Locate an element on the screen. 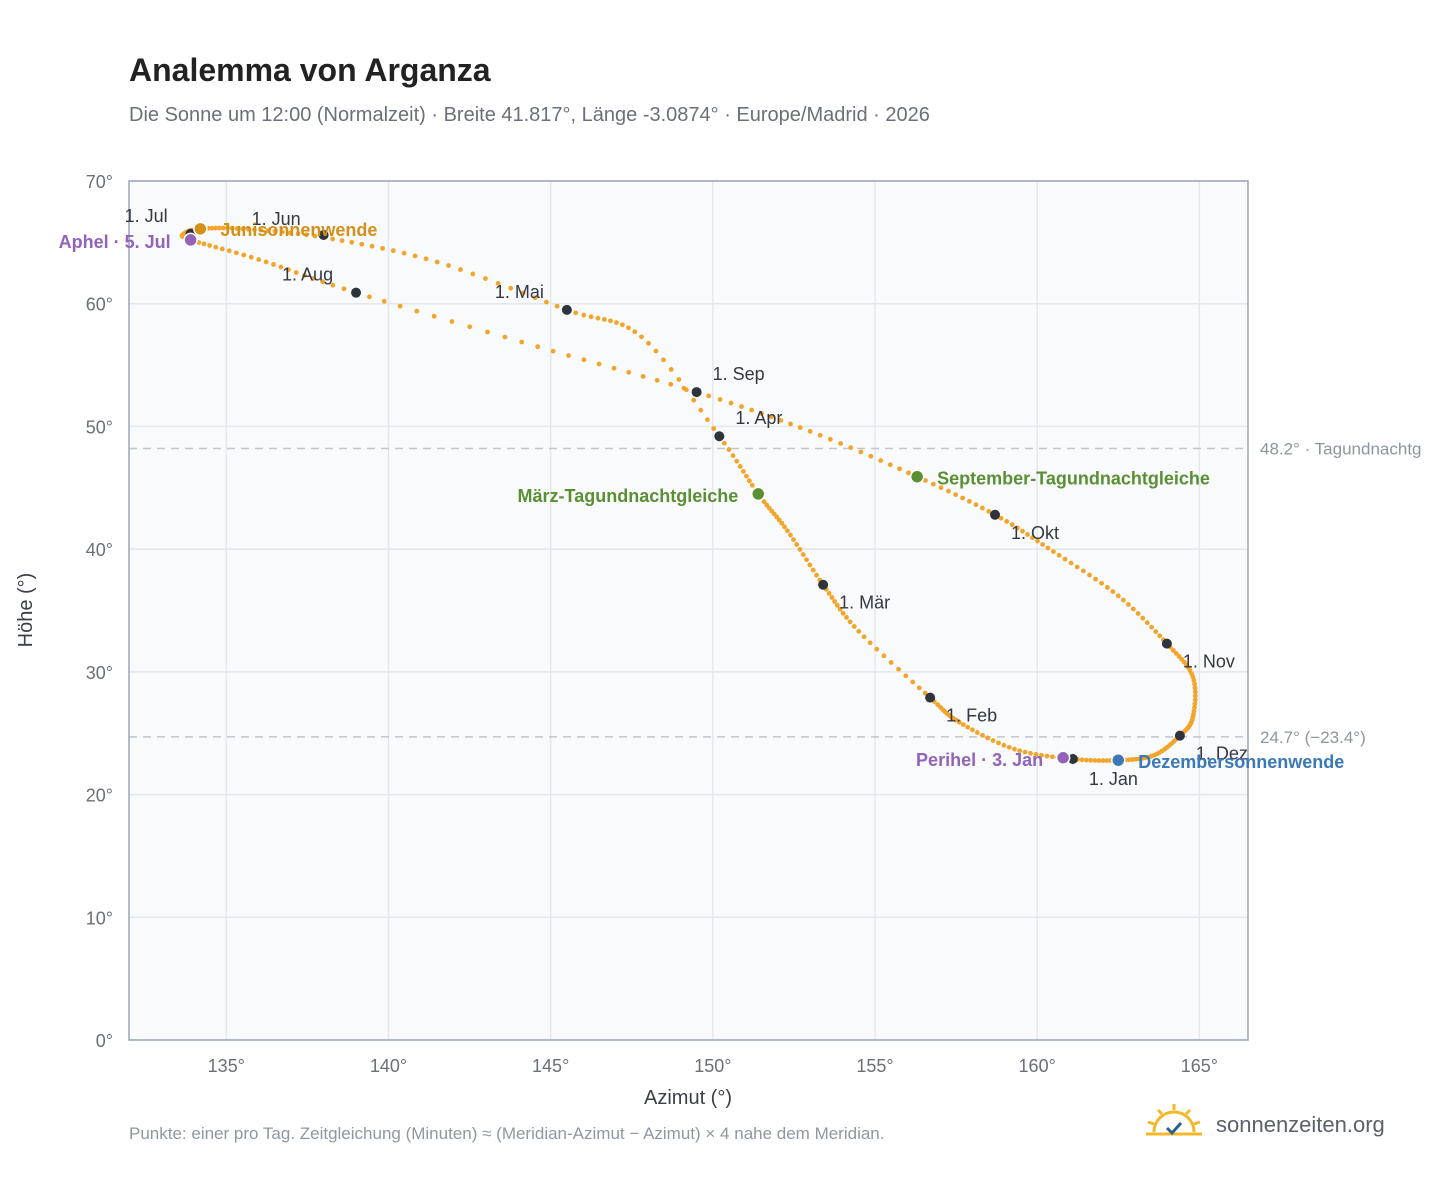  event-label: Aphel · 5. Jul is located at coordinates (115, 242).